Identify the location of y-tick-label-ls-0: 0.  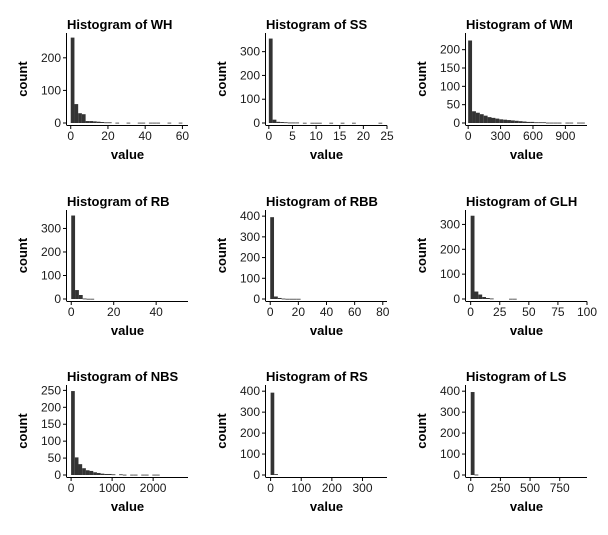
(456, 475).